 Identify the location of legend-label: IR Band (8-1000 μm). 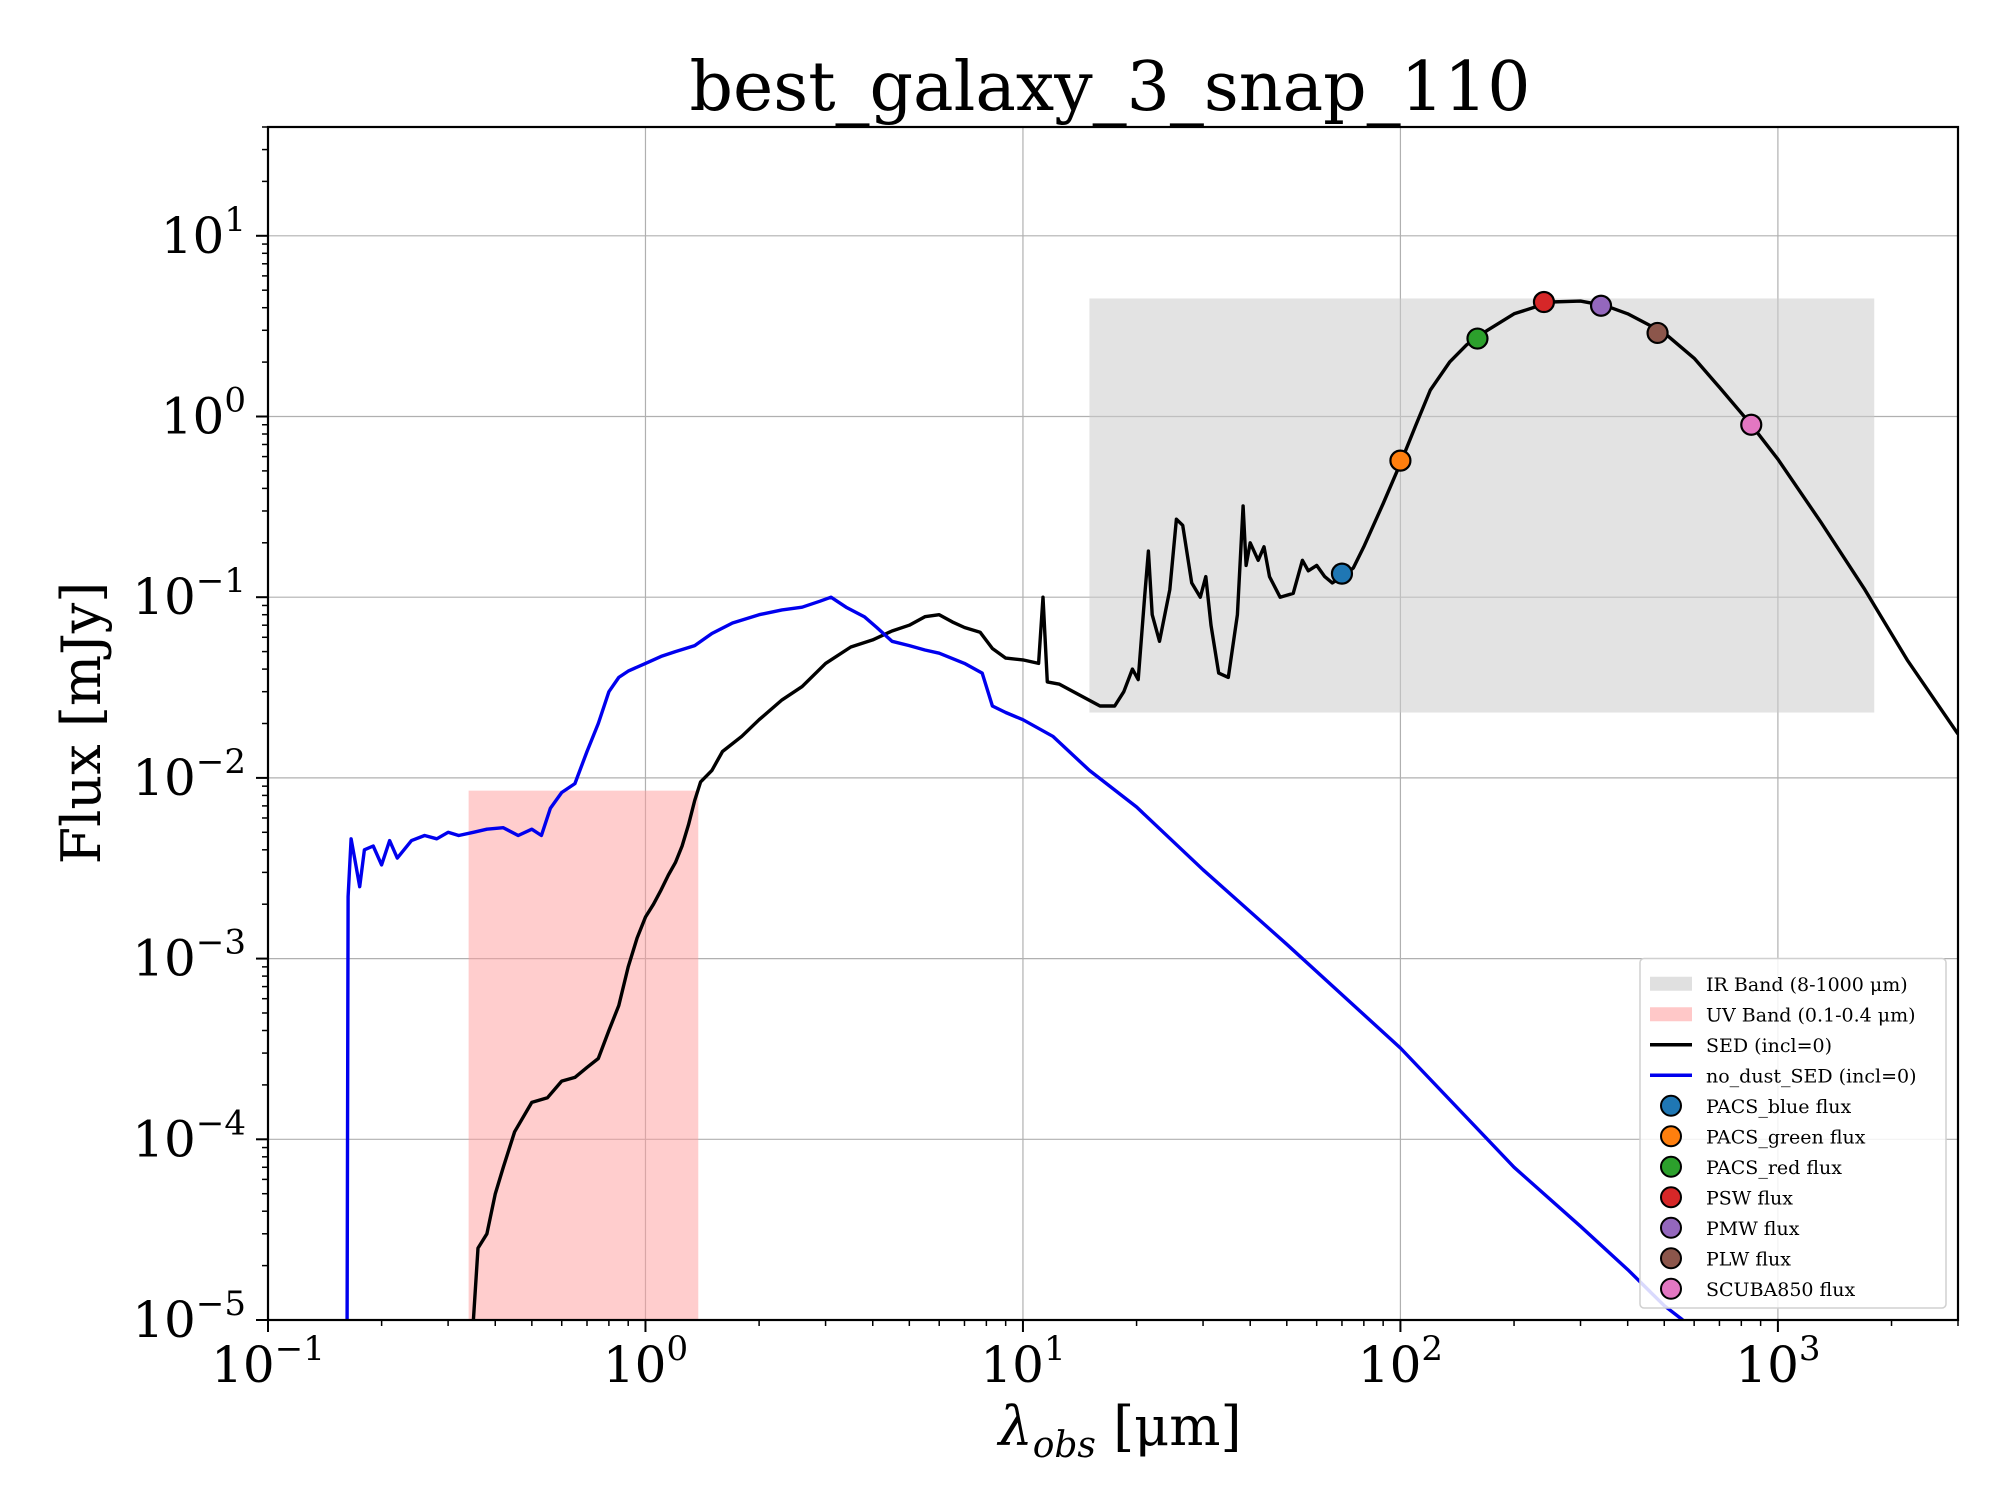
(1807, 985).